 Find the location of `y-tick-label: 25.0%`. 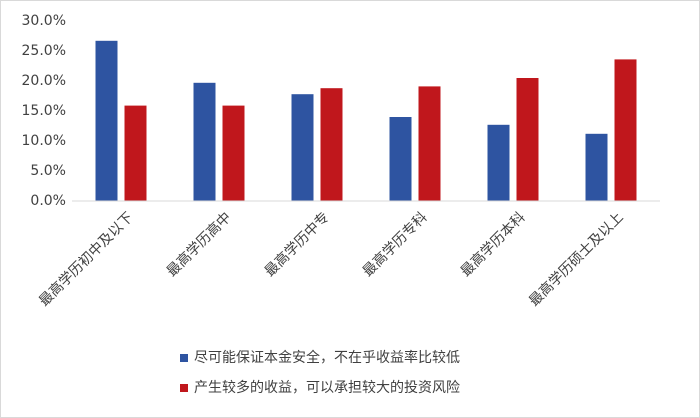

y-tick-label: 25.0% is located at coordinates (44, 51).